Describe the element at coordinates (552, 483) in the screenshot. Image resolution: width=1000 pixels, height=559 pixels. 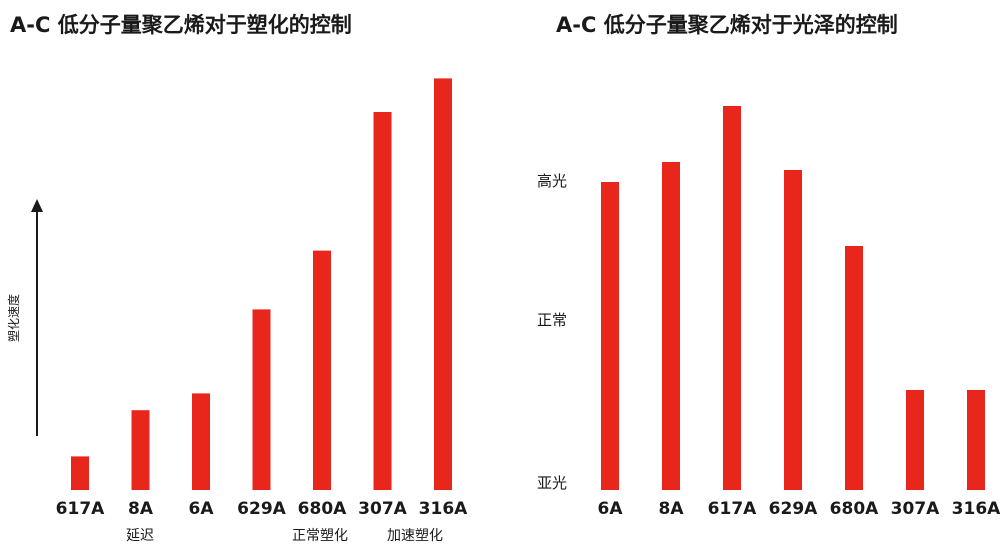
I see `y-tick-matte: 亚光` at that location.